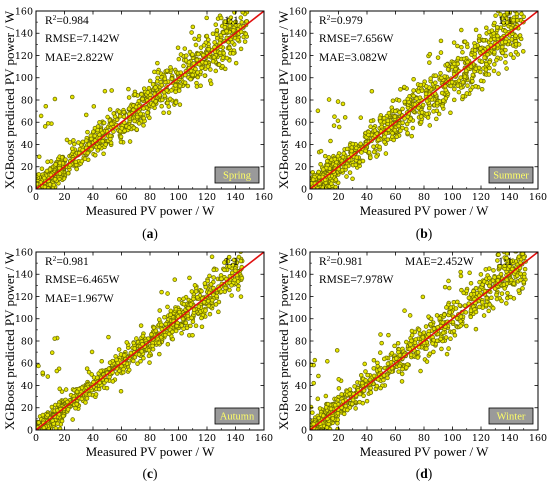 The height and width of the screenshot is (487, 550). Describe the element at coordinates (367, 197) in the screenshot. I see `x-tick-label: 40` at that location.